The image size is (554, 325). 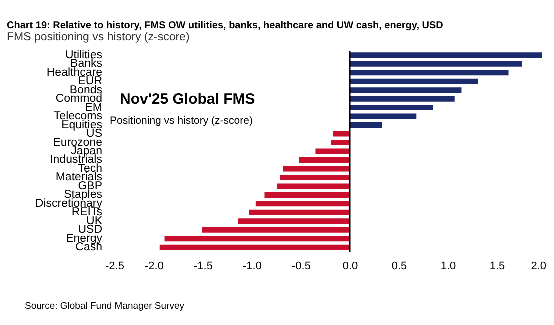 I want to click on x-tick-label: 2.0, so click(x=538, y=266).